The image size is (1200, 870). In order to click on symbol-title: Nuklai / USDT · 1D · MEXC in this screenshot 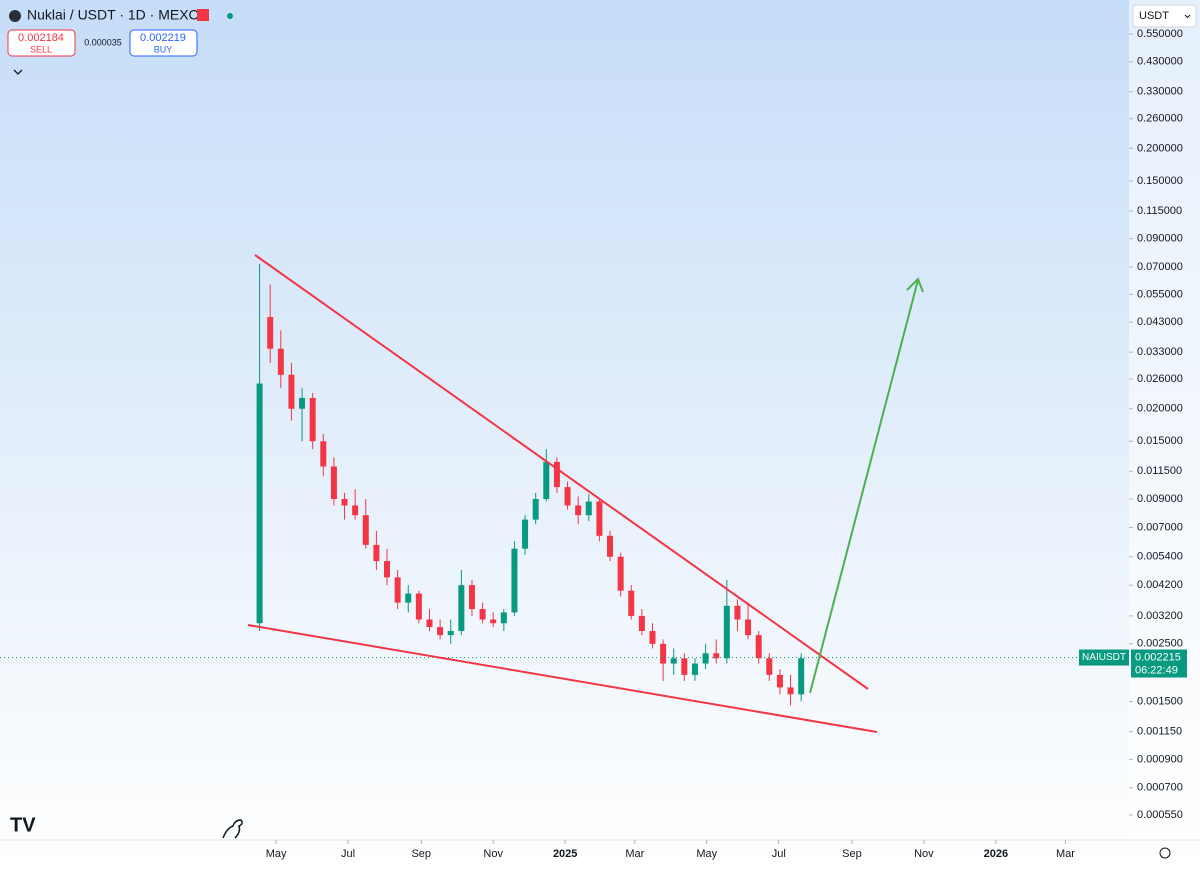, I will do `click(113, 15)`.